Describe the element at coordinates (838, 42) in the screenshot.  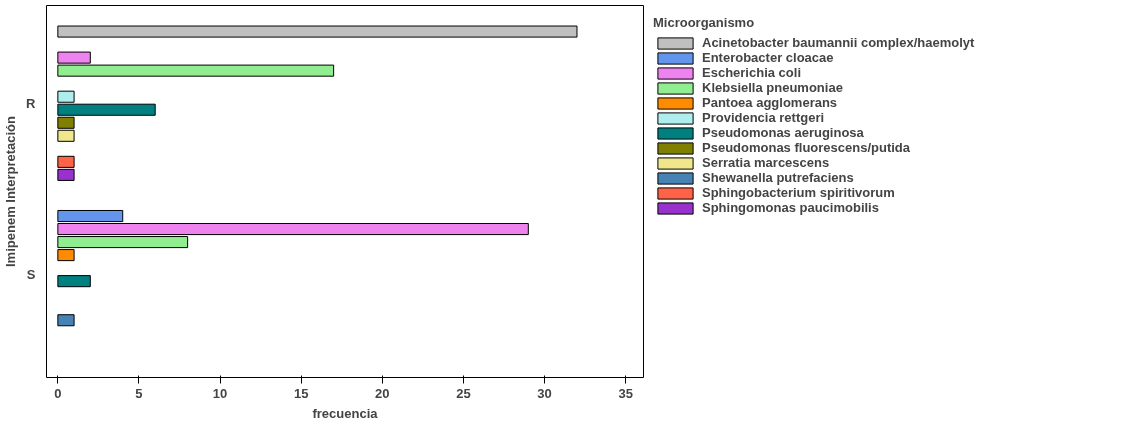
I see `legend-label: Acinetobacter baumannii complex/haemolyt` at that location.